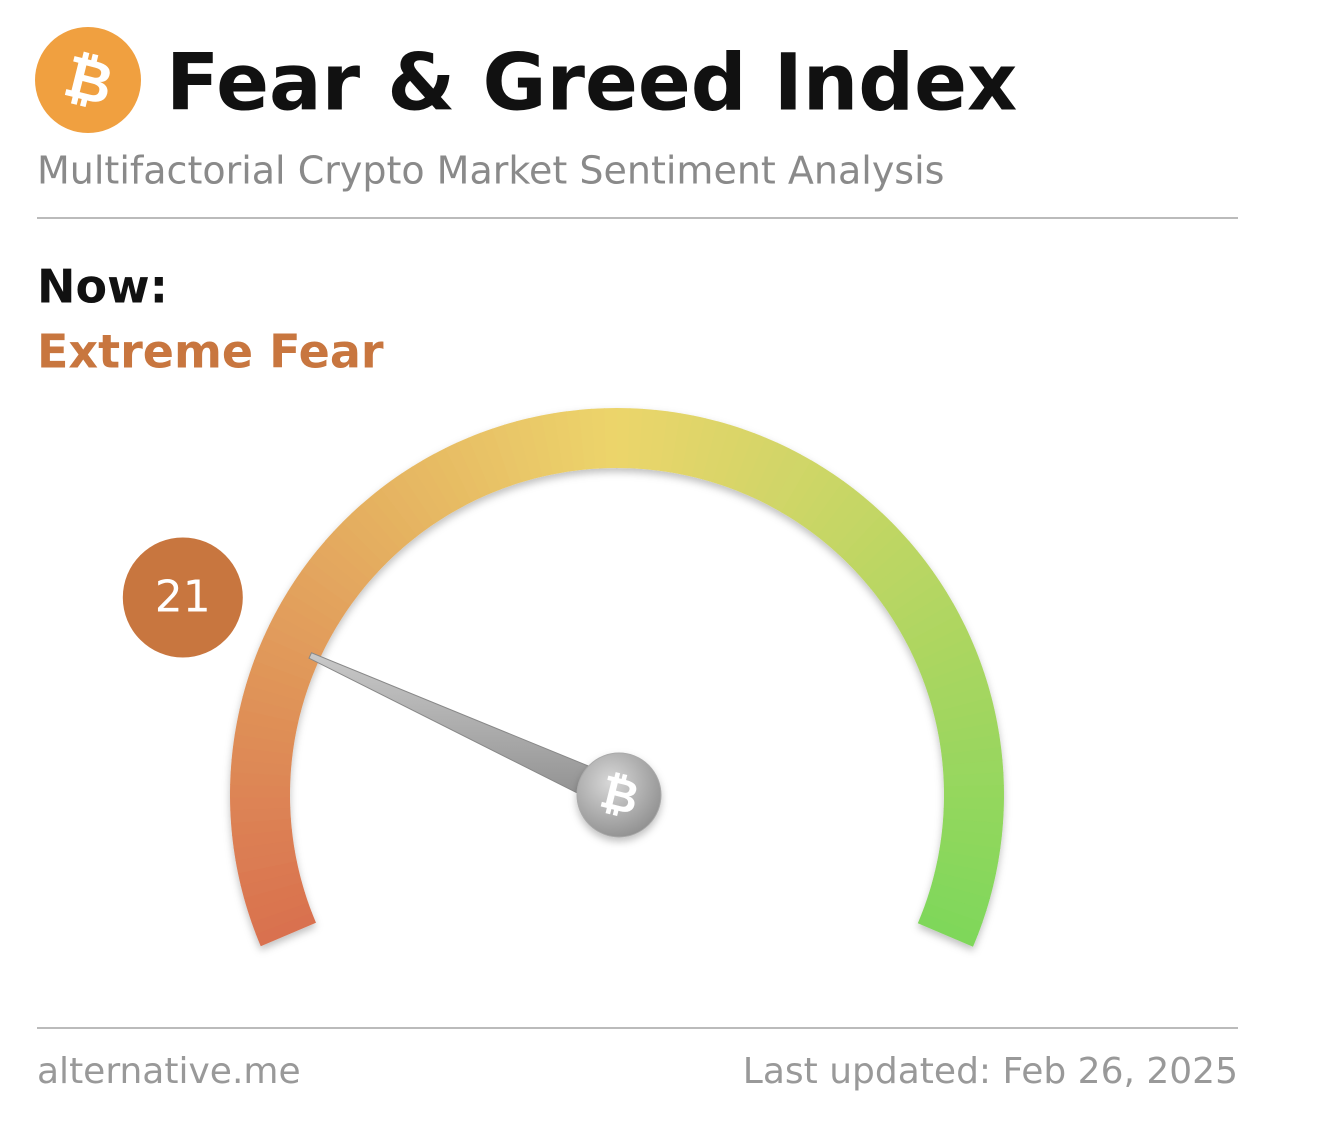 This screenshot has height=1130, width=1334. What do you see at coordinates (169, 1071) in the screenshot?
I see `source: alternative.me` at bounding box center [169, 1071].